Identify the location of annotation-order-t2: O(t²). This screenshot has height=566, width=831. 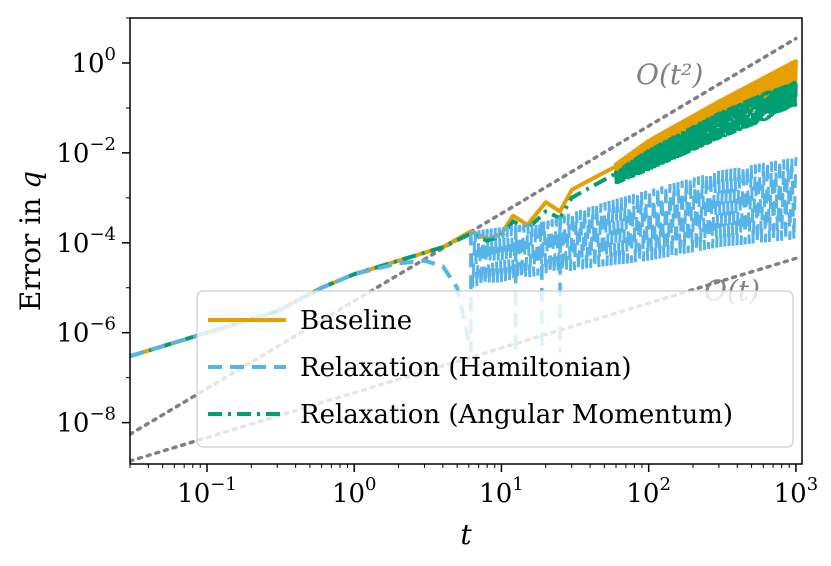
(669, 74).